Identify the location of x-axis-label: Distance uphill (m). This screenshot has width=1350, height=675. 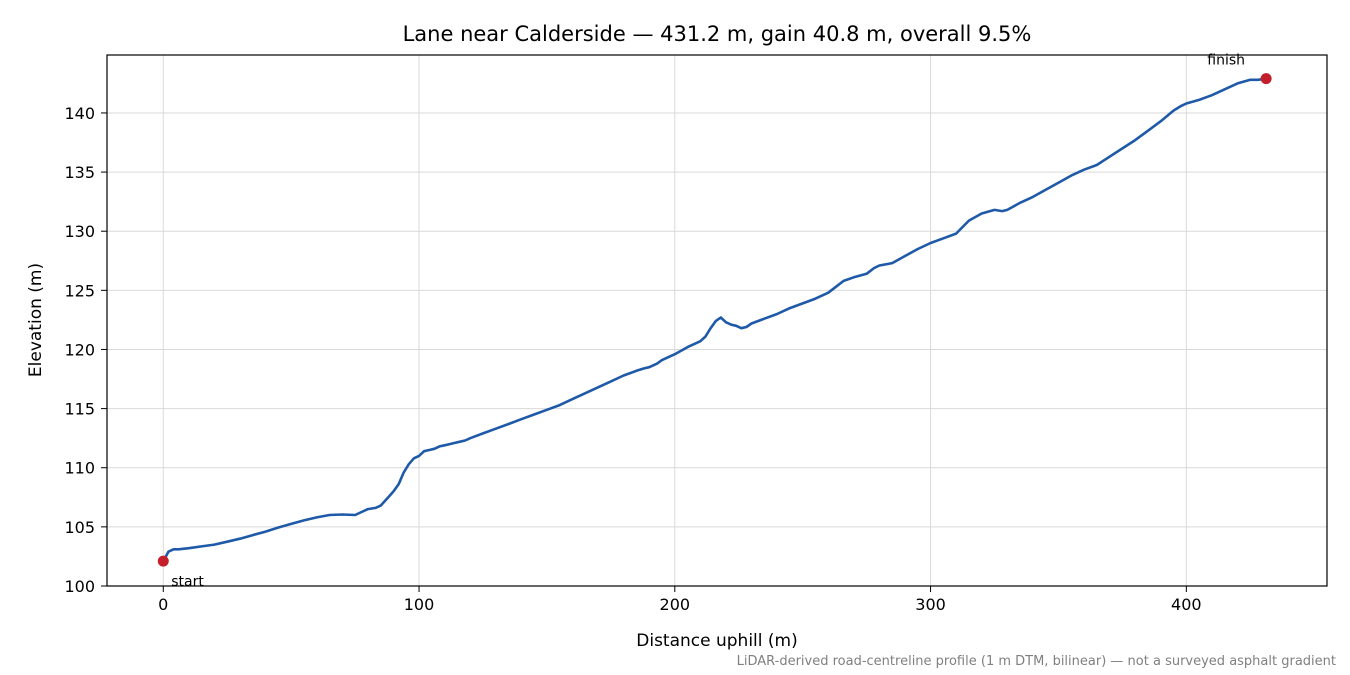
(716, 641).